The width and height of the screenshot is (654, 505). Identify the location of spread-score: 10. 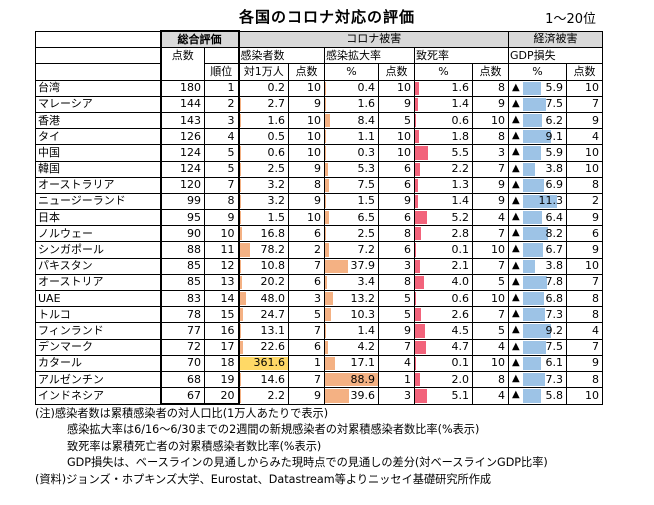
(396, 137).